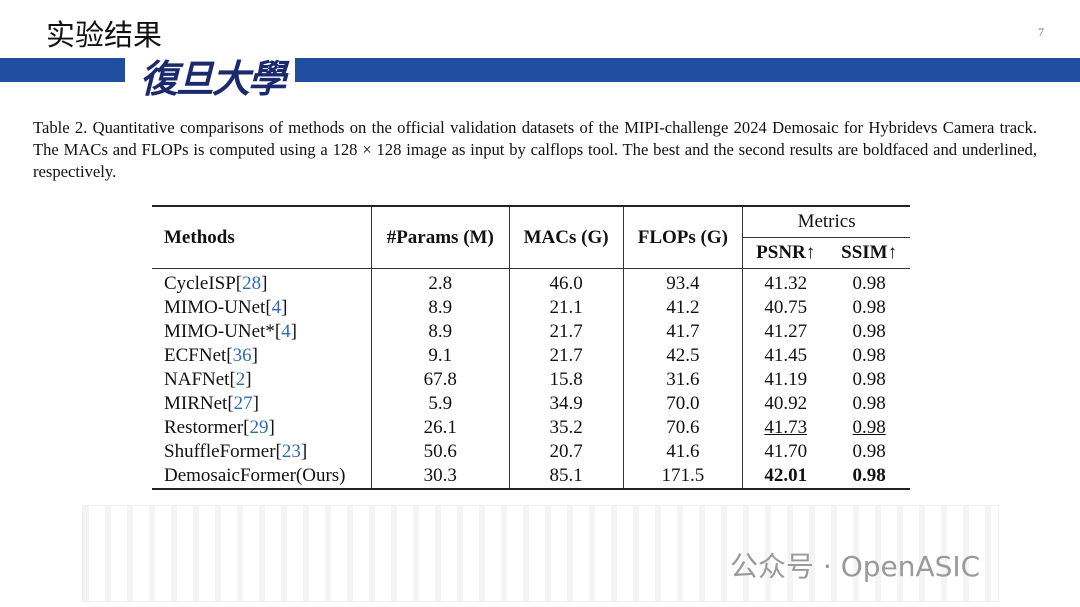 This screenshot has width=1080, height=607. I want to click on table-cell: 41.45, so click(786, 355).